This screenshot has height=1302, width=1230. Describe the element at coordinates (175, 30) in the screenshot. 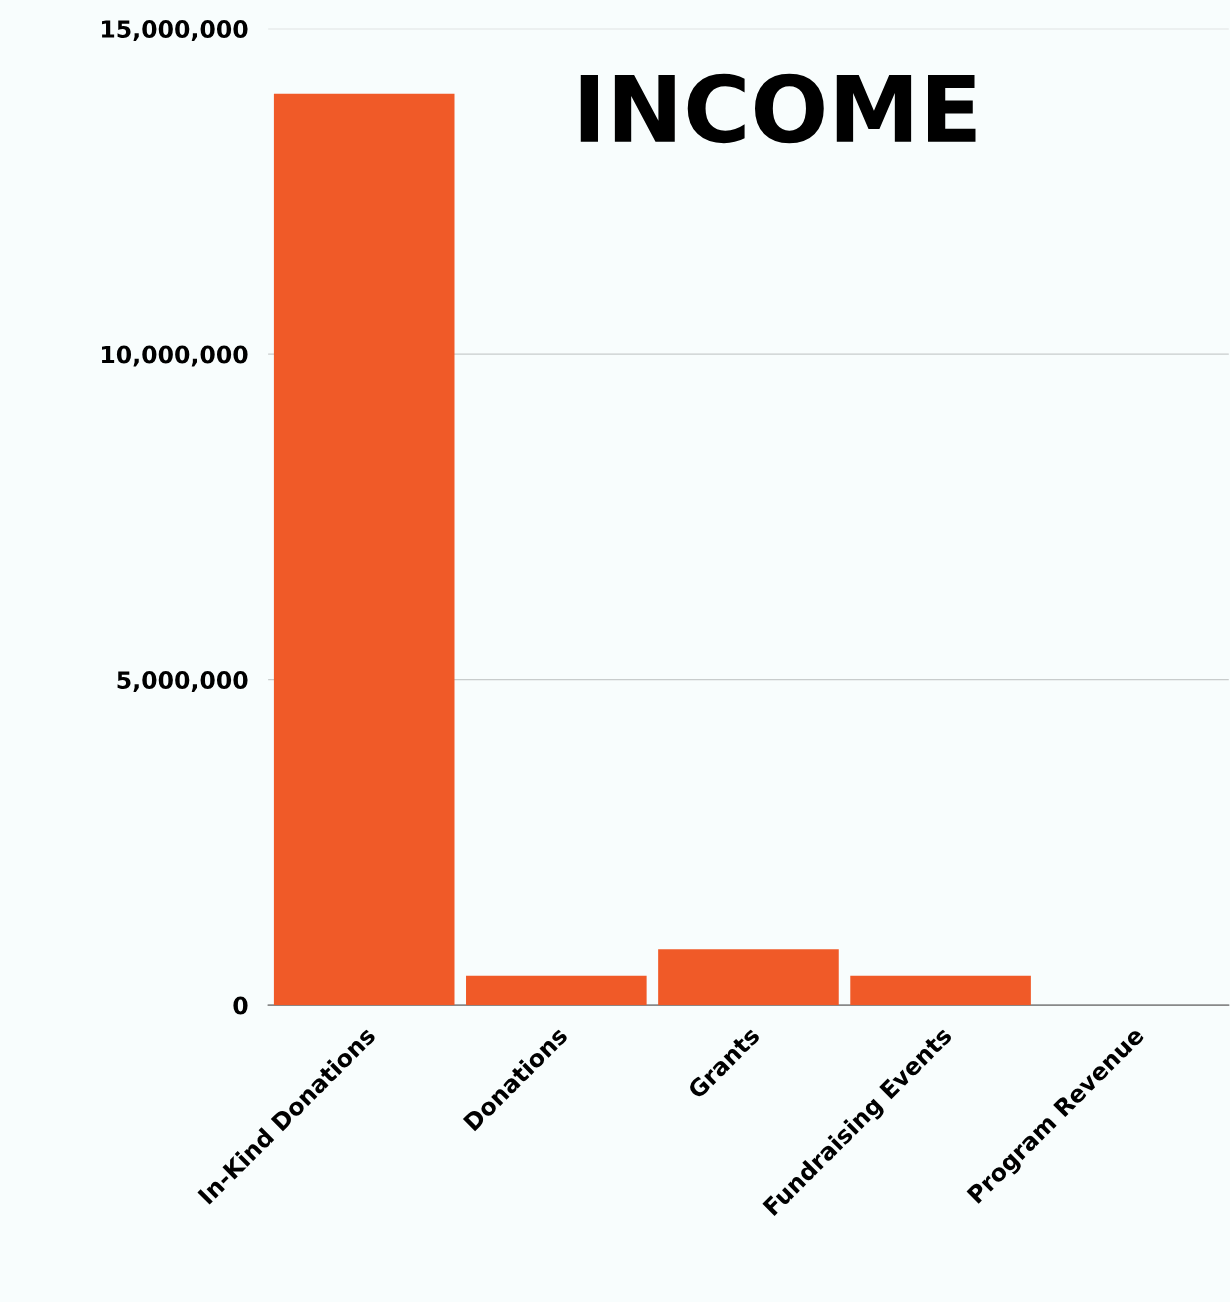

I see `y-tick-label: 15,000,000` at that location.